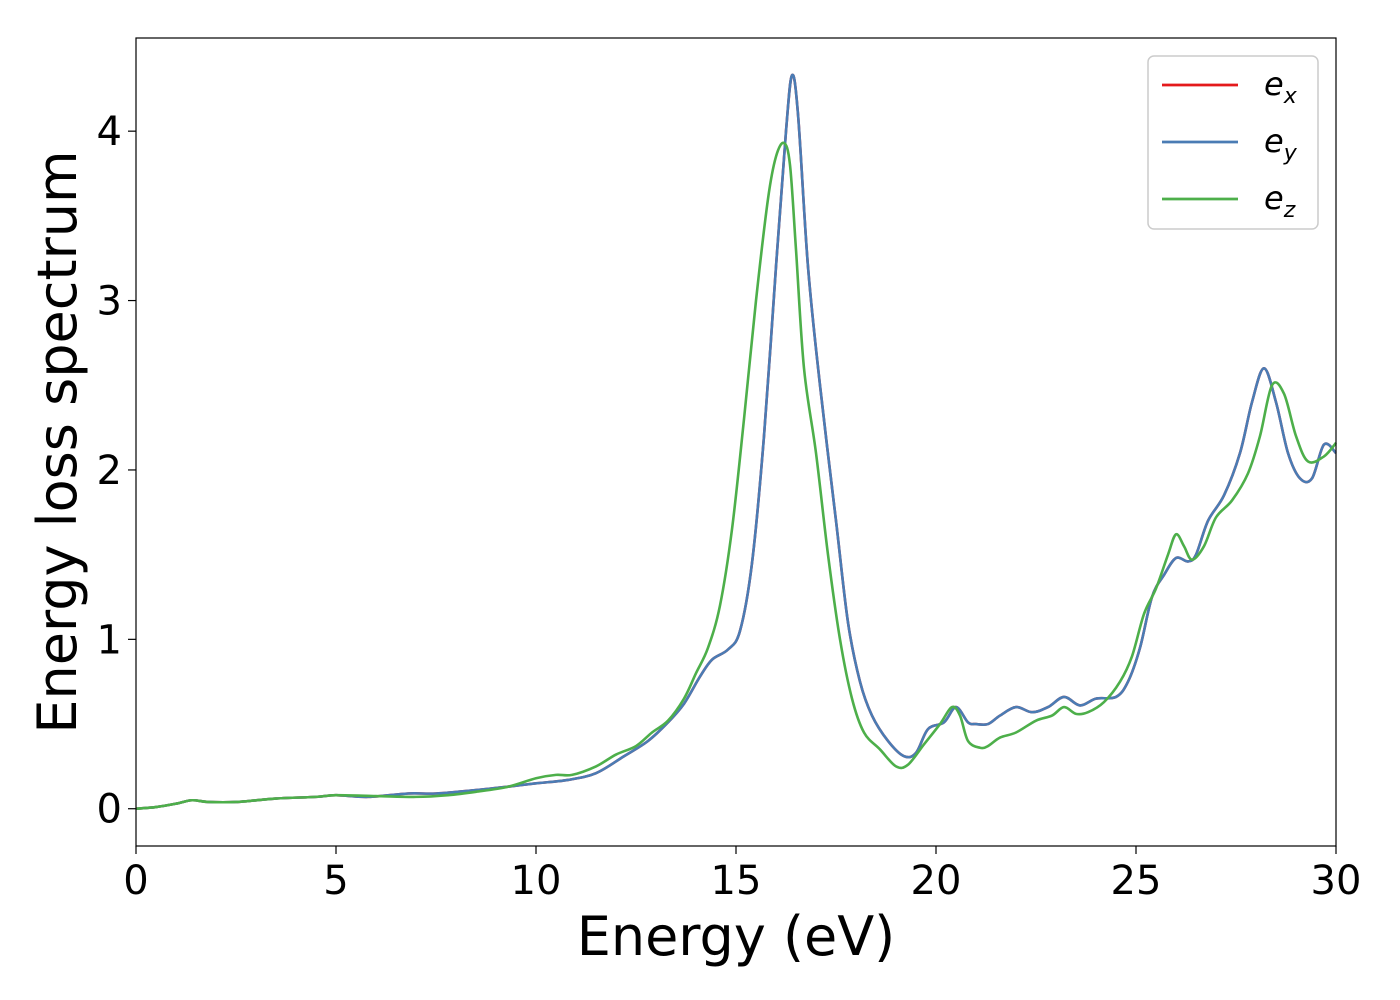 Image resolution: width=1400 pixels, height=1000 pixels. I want to click on y-axis-label: Energy loss spectrum, so click(57, 441).